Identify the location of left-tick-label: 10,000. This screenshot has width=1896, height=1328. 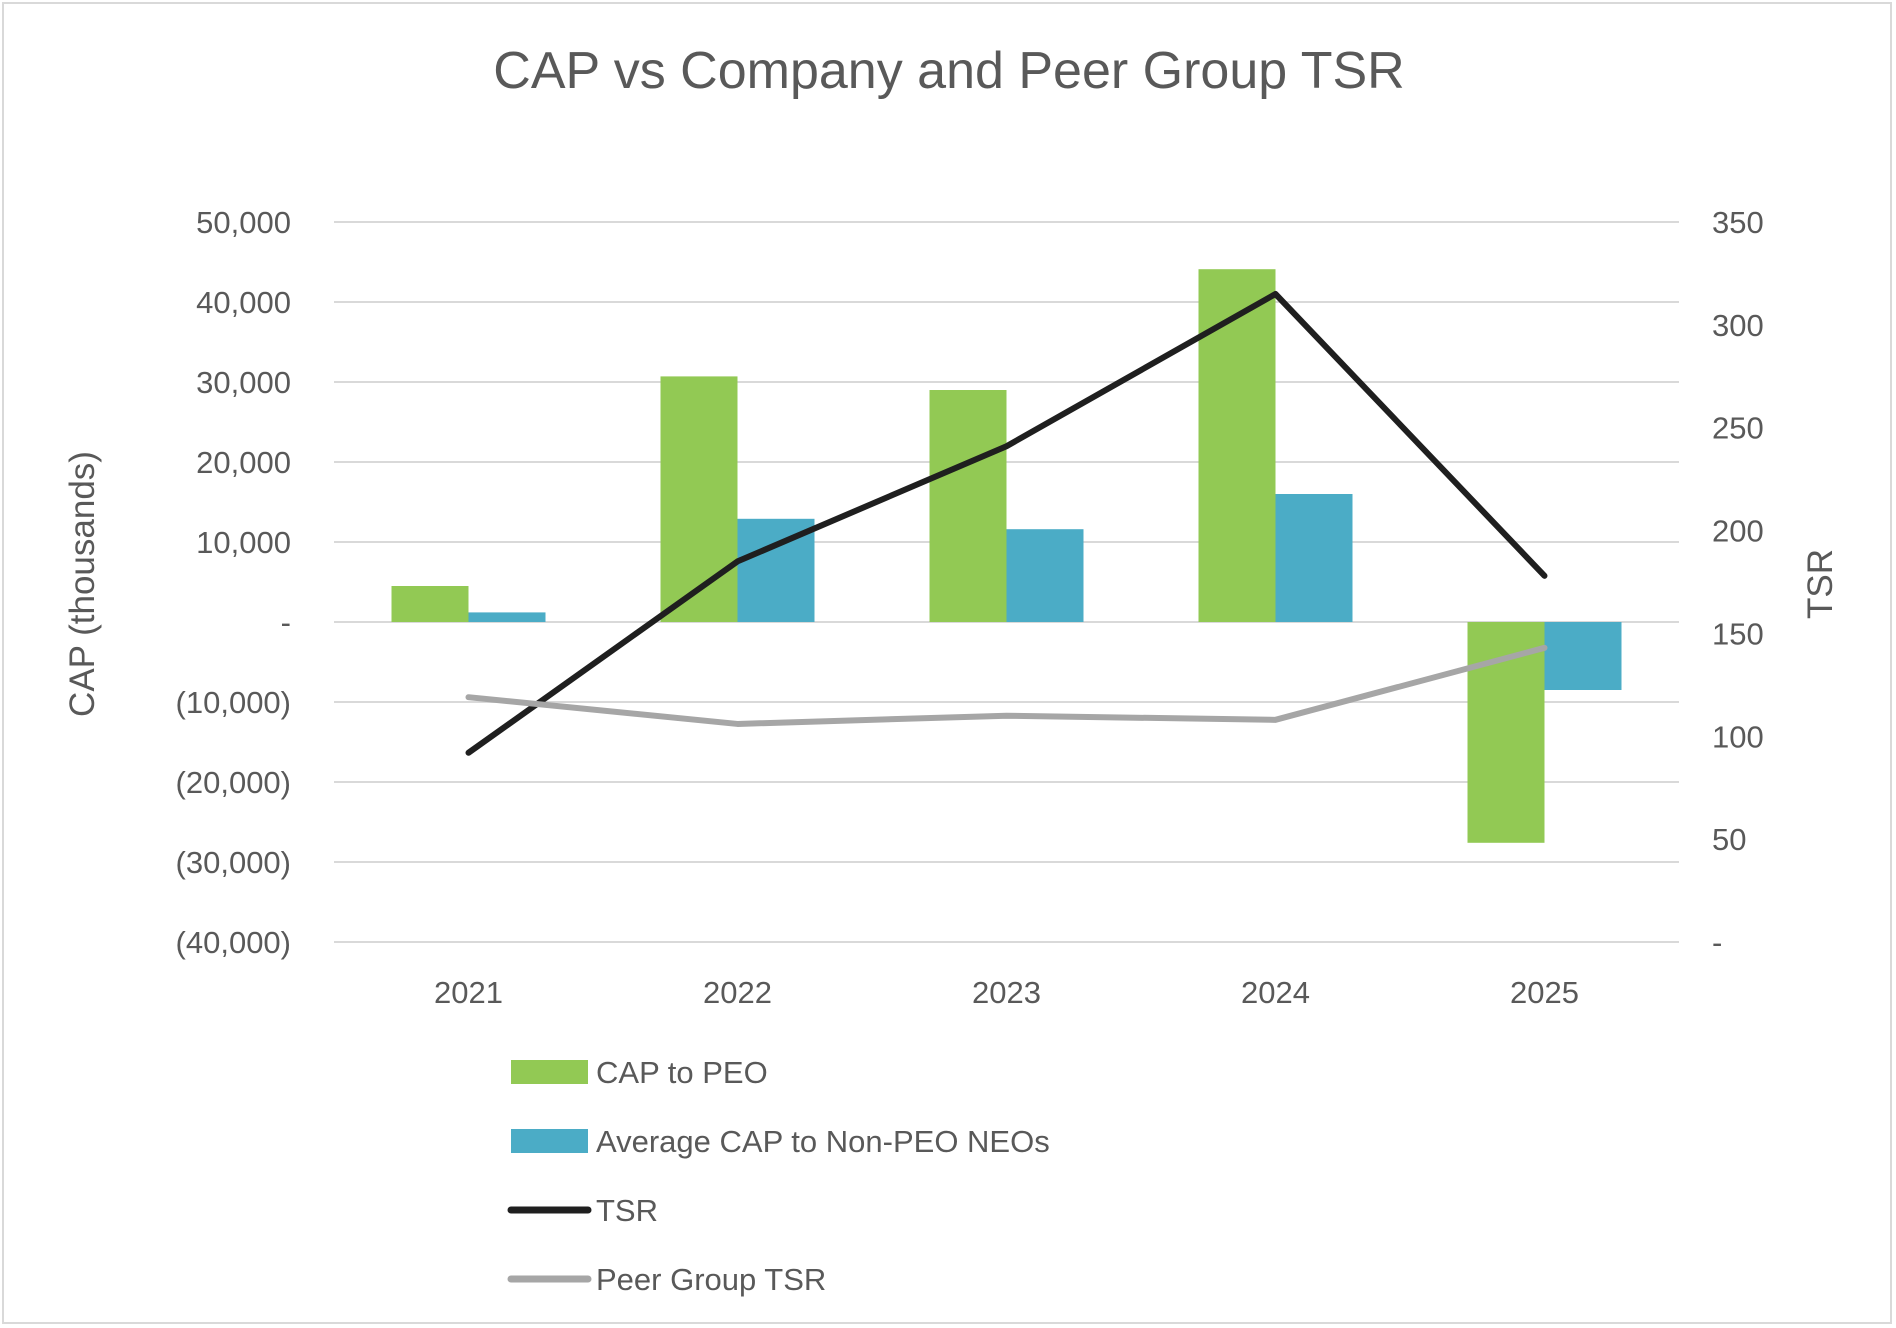
(243, 542).